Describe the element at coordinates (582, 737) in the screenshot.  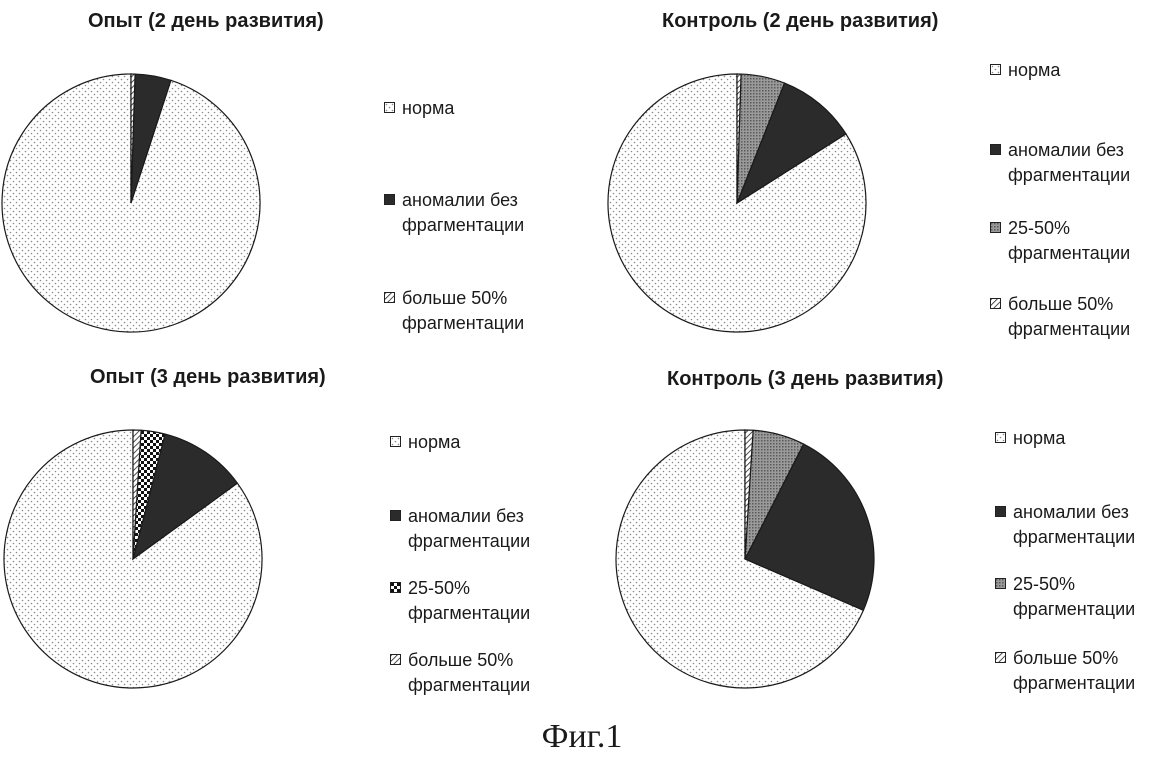
I see `figure-caption: Фиг.1` at that location.